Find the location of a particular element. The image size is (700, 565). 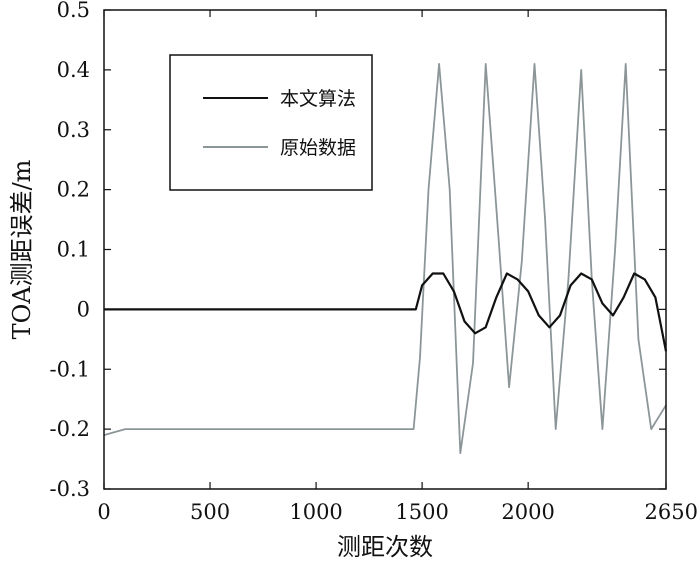

x-tick-label: 0 is located at coordinates (103, 512).